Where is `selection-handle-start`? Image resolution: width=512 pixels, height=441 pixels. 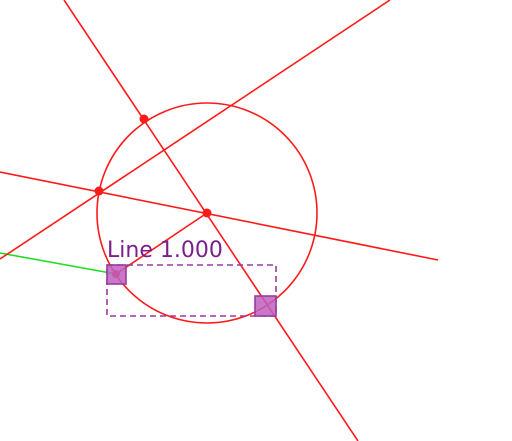
selection-handle-start is located at coordinates (116, 274).